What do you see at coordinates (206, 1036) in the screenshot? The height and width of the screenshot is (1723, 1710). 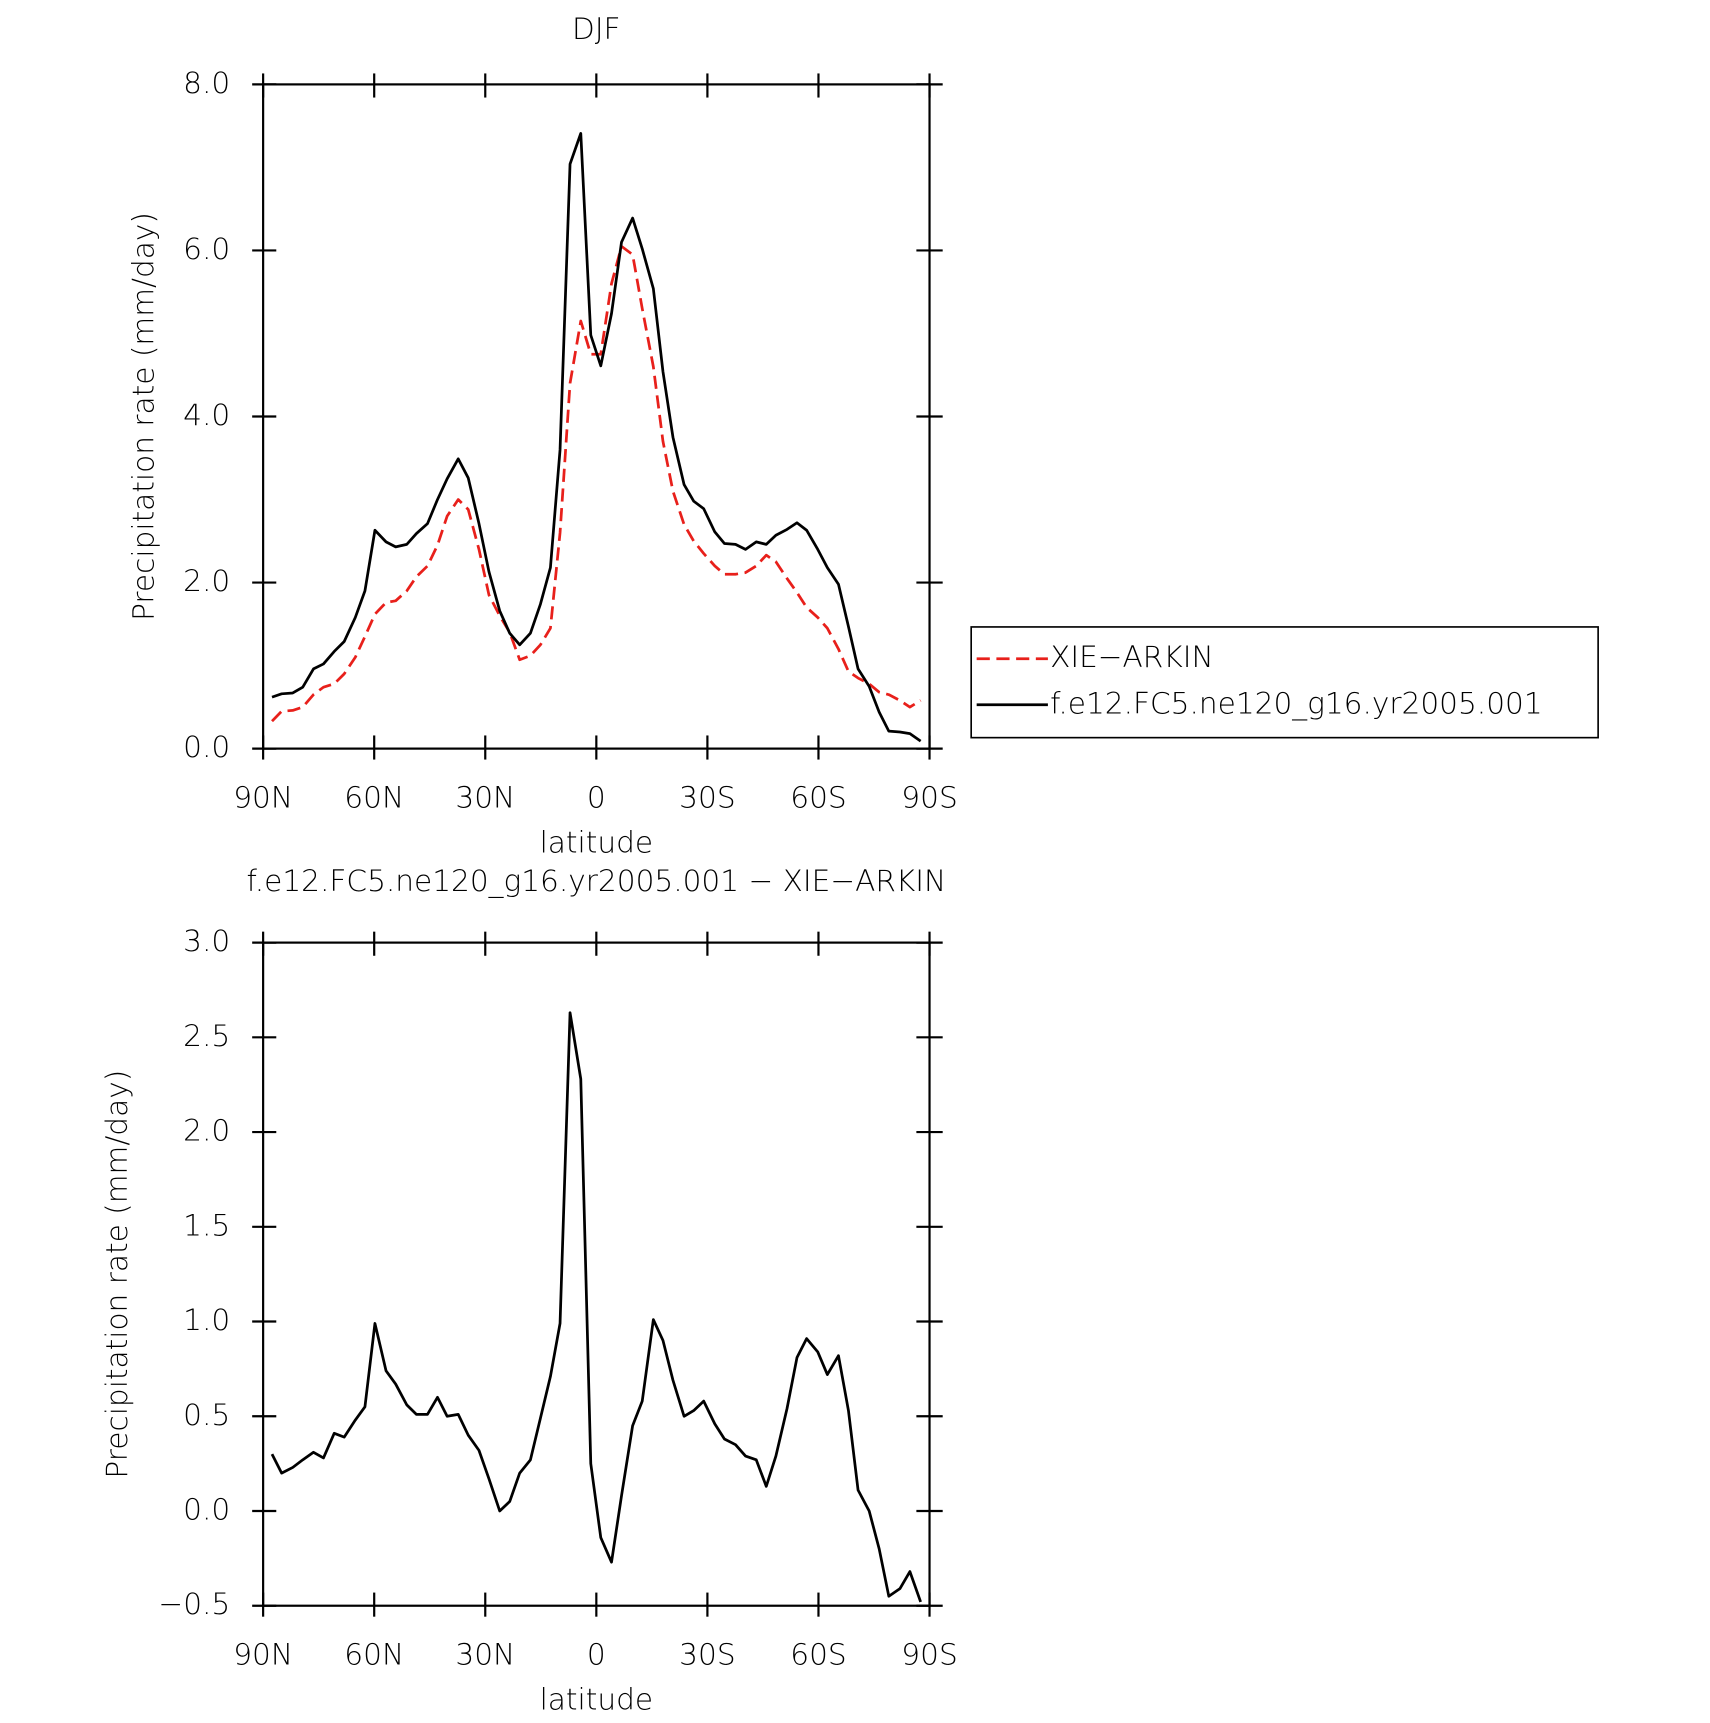 I see `y-tick-label: 2.5` at bounding box center [206, 1036].